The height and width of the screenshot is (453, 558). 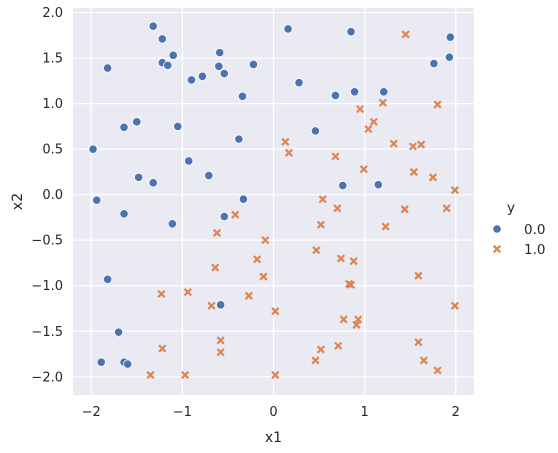 I want to click on legend-title: y, so click(x=511, y=208).